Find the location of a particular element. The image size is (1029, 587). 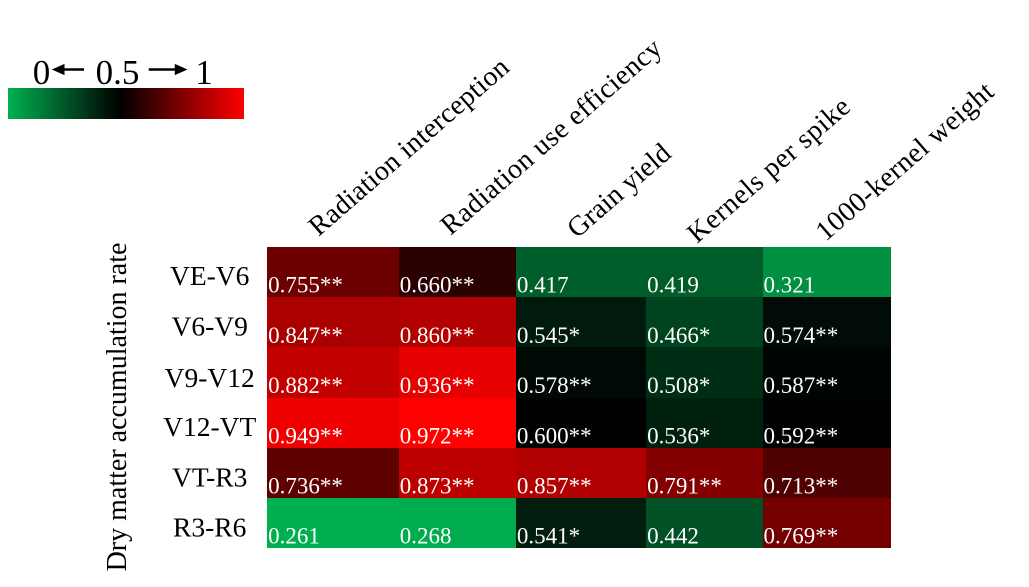

svg-text: 0.755** is located at coordinates (305, 285).